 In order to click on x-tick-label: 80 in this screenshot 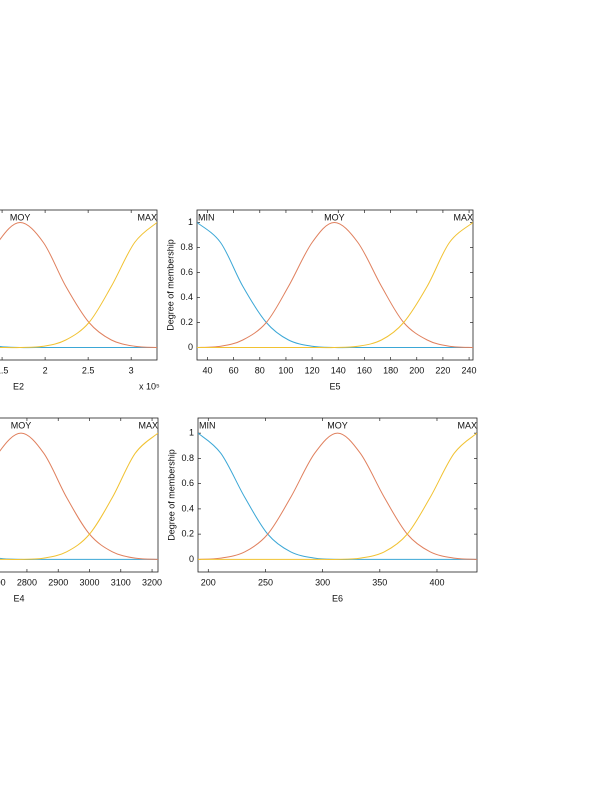, I will do `click(260, 370)`.